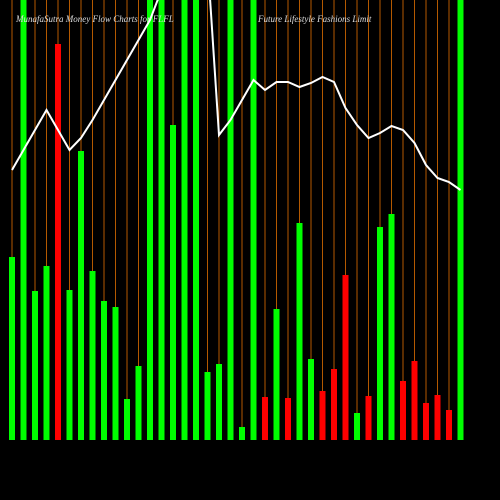 The height and width of the screenshot is (500, 500). What do you see at coordinates (314, 19) in the screenshot?
I see `chart-subtitle: Future Lifestyle Fashions Limit` at bounding box center [314, 19].